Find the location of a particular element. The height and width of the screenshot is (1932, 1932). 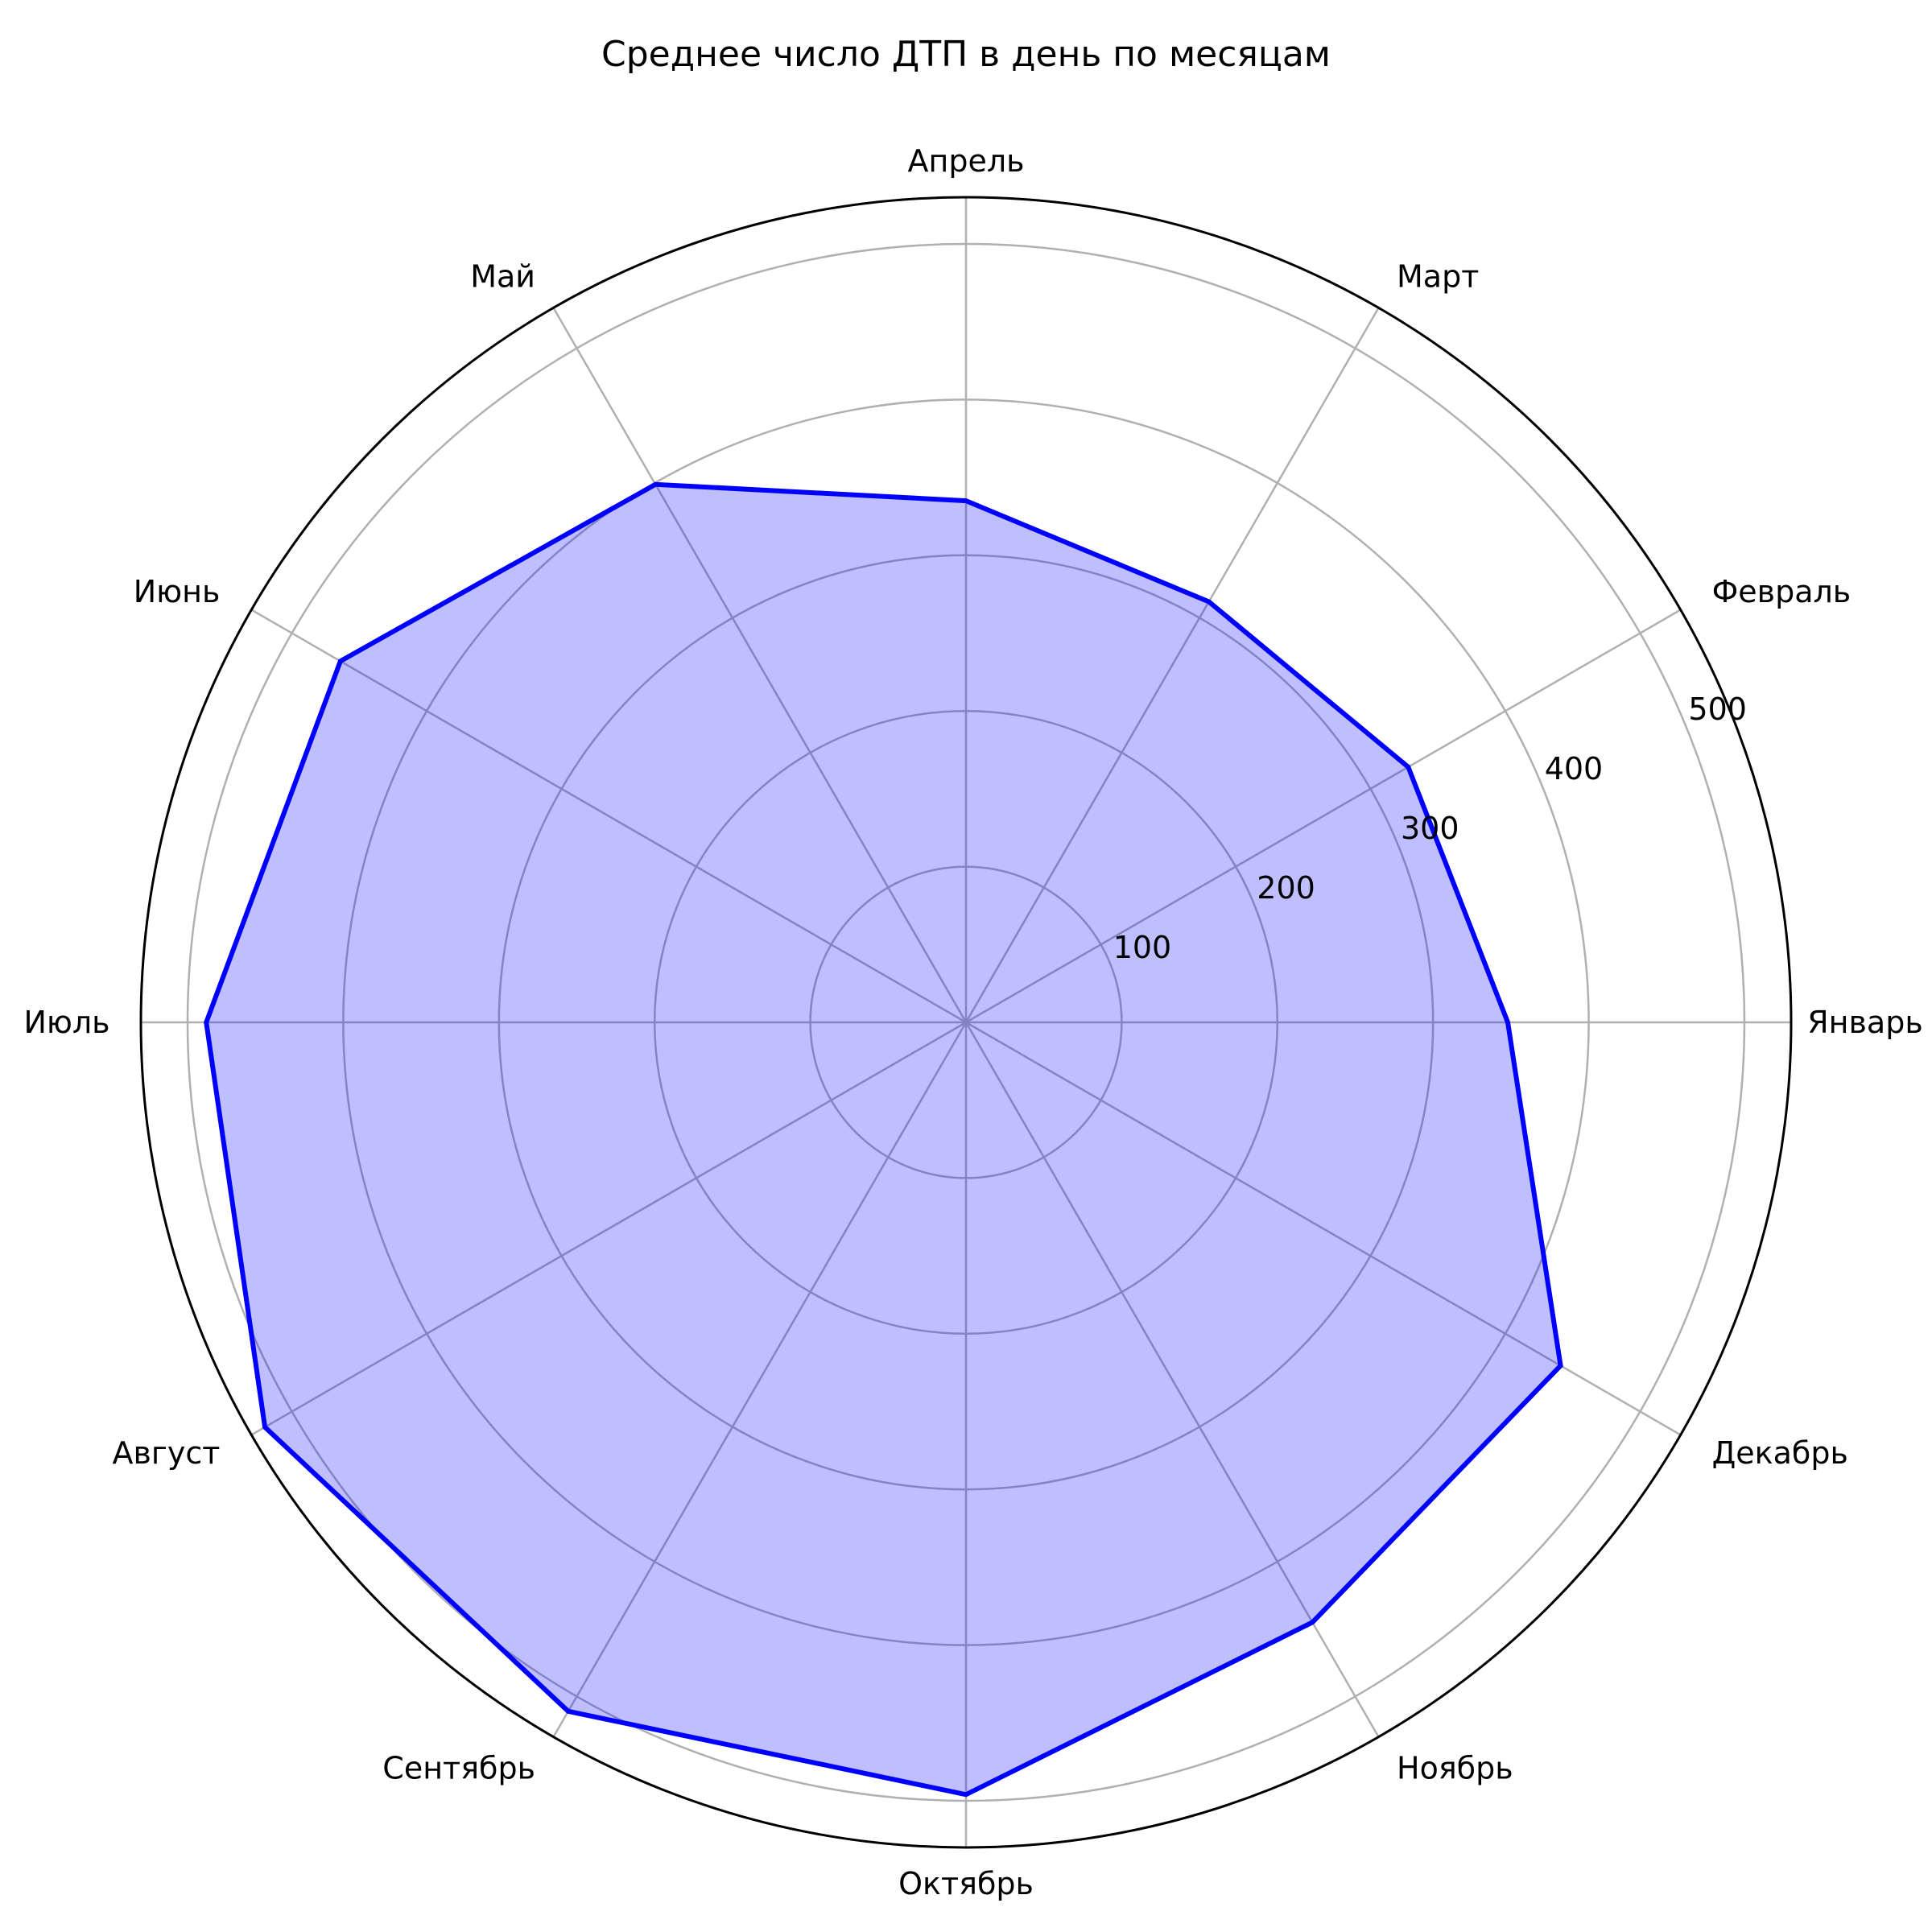

month-label-3: Март is located at coordinates (1438, 276).